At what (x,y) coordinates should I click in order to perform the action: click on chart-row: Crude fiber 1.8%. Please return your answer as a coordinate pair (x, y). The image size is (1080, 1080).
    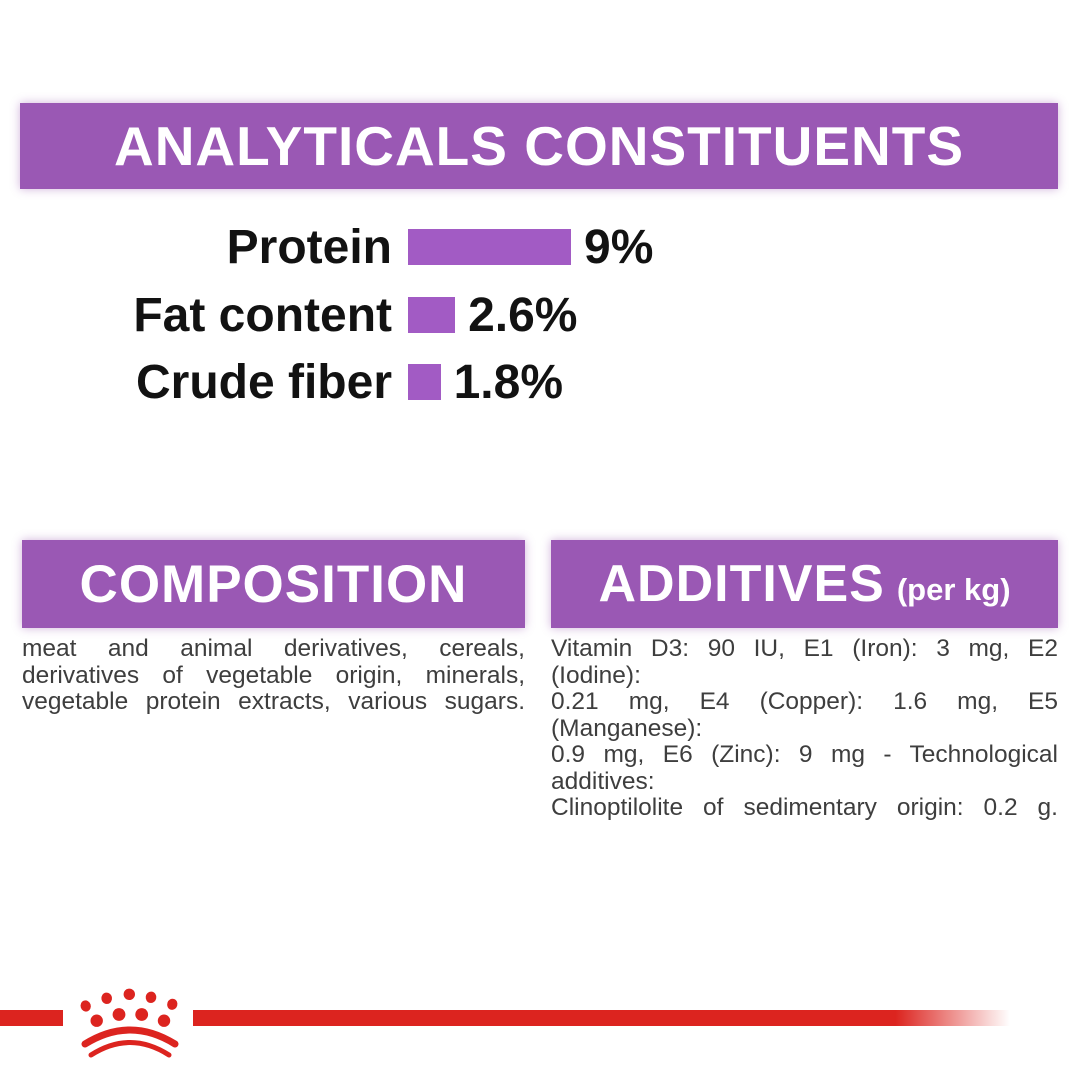
    Looking at the image, I should click on (360, 382).